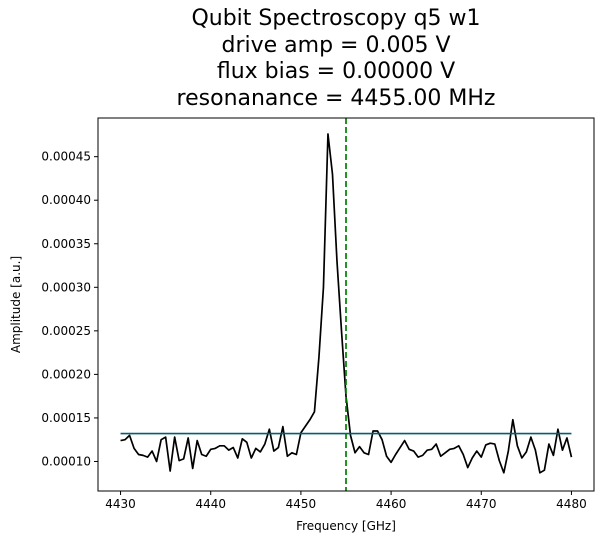 Image resolution: width=602 pixels, height=543 pixels. I want to click on x-tick-label: 4450, so click(301, 504).